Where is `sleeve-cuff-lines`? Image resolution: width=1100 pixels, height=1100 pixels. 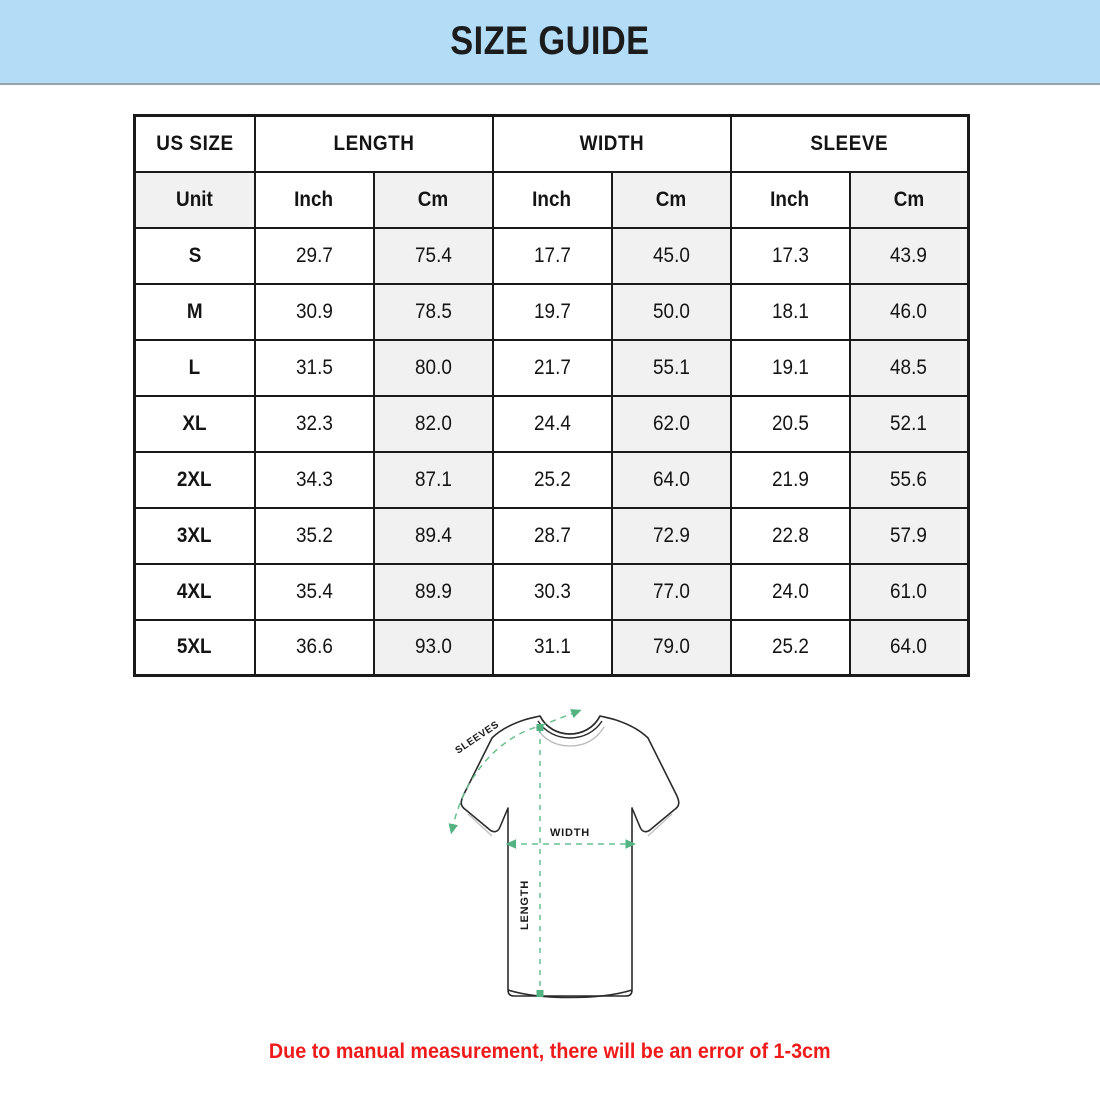
sleeve-cuff-lines is located at coordinates (570, 825).